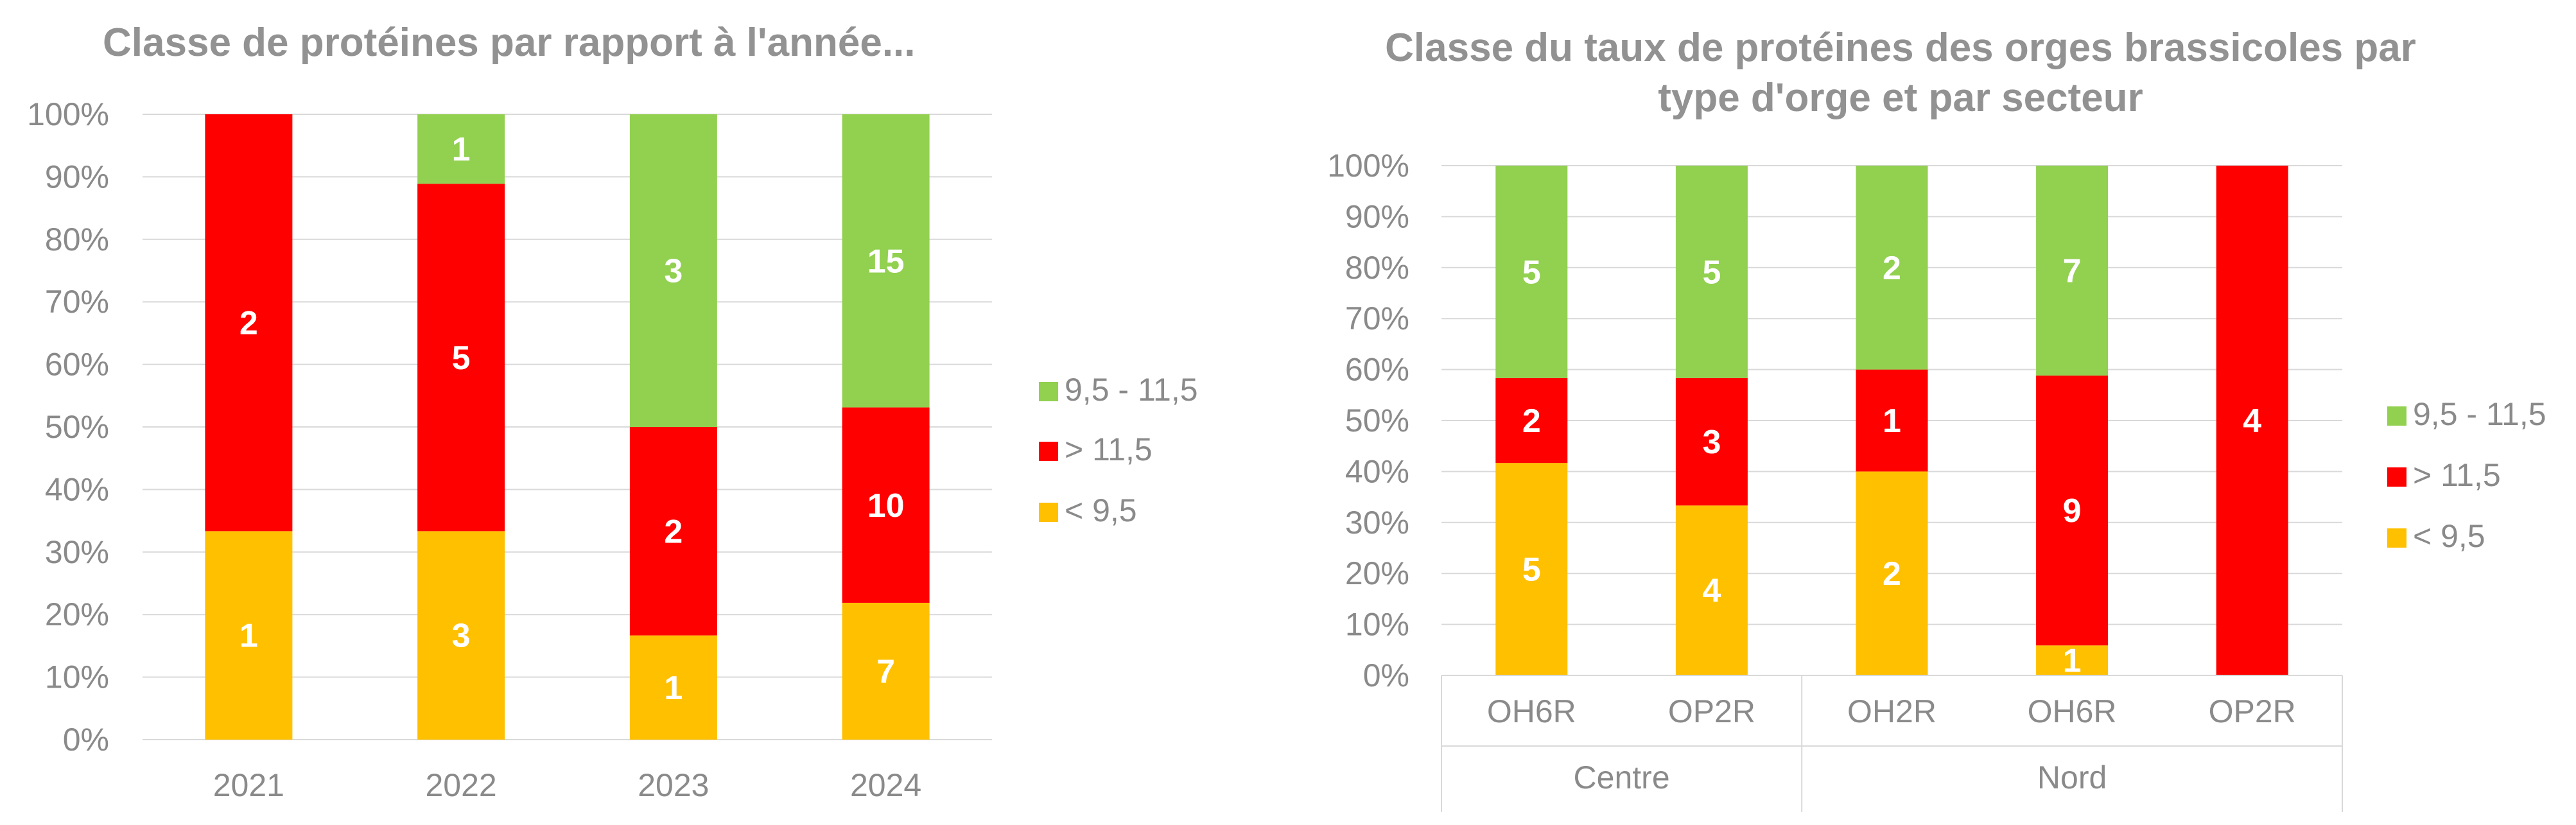 The width and height of the screenshot is (2576, 825). I want to click on chart1-y-tick: 60%, so click(77, 365).